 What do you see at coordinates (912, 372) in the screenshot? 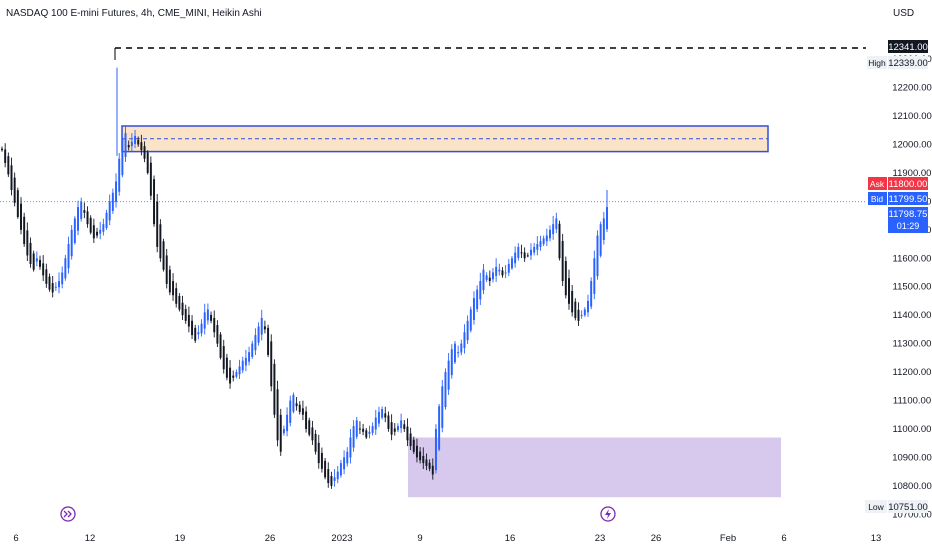
I see `price-tick-label: 11200.00` at bounding box center [912, 372].